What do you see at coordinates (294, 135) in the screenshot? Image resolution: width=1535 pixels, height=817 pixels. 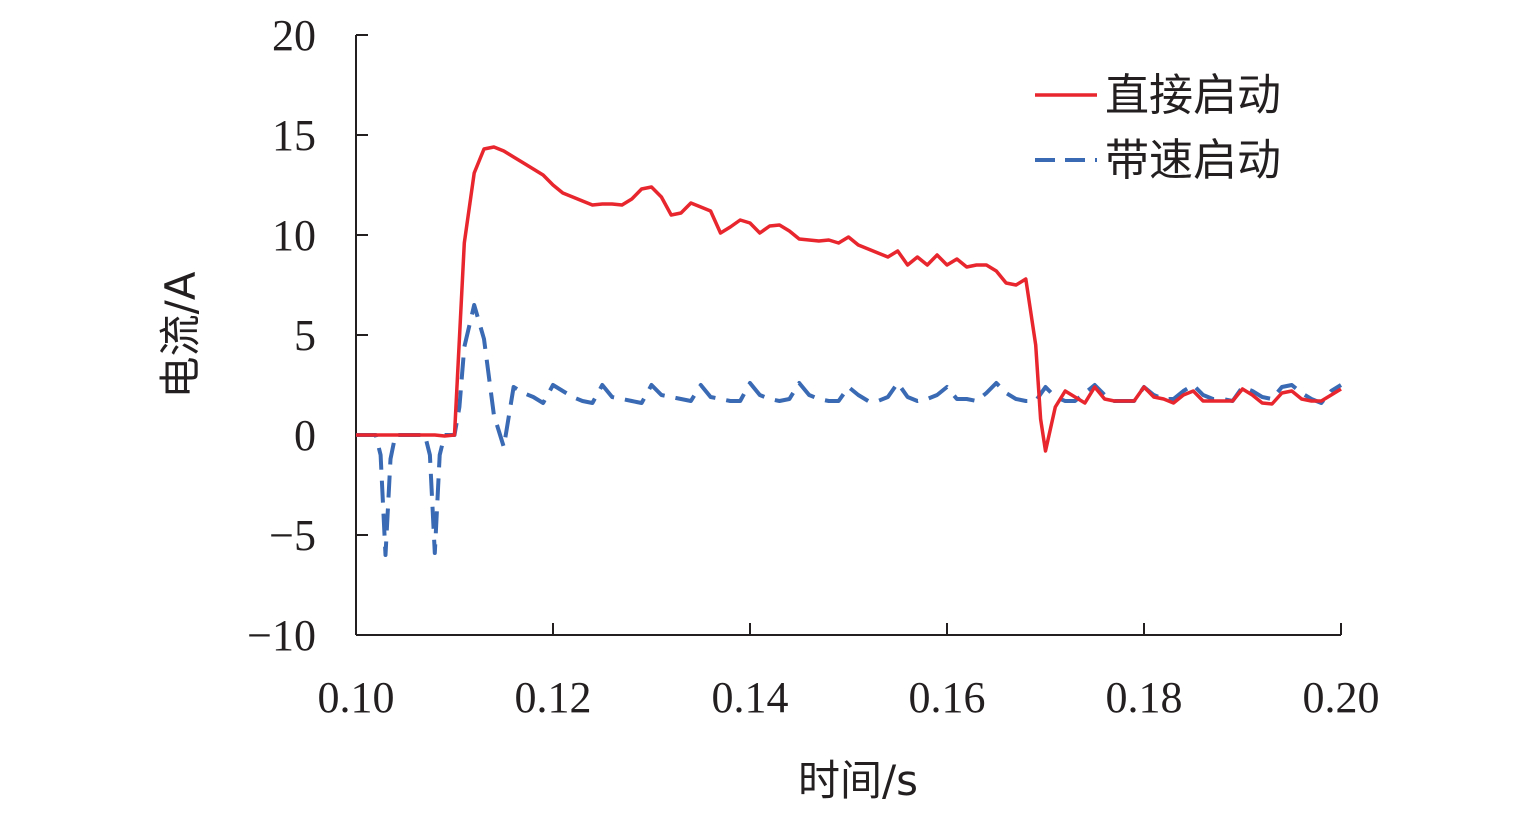 I see `y-tick-label: 15` at bounding box center [294, 135].